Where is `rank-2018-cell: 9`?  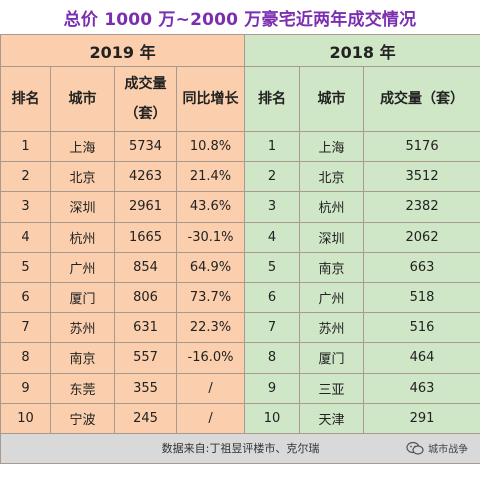
rank-2018-cell: 9 is located at coordinates (272, 388).